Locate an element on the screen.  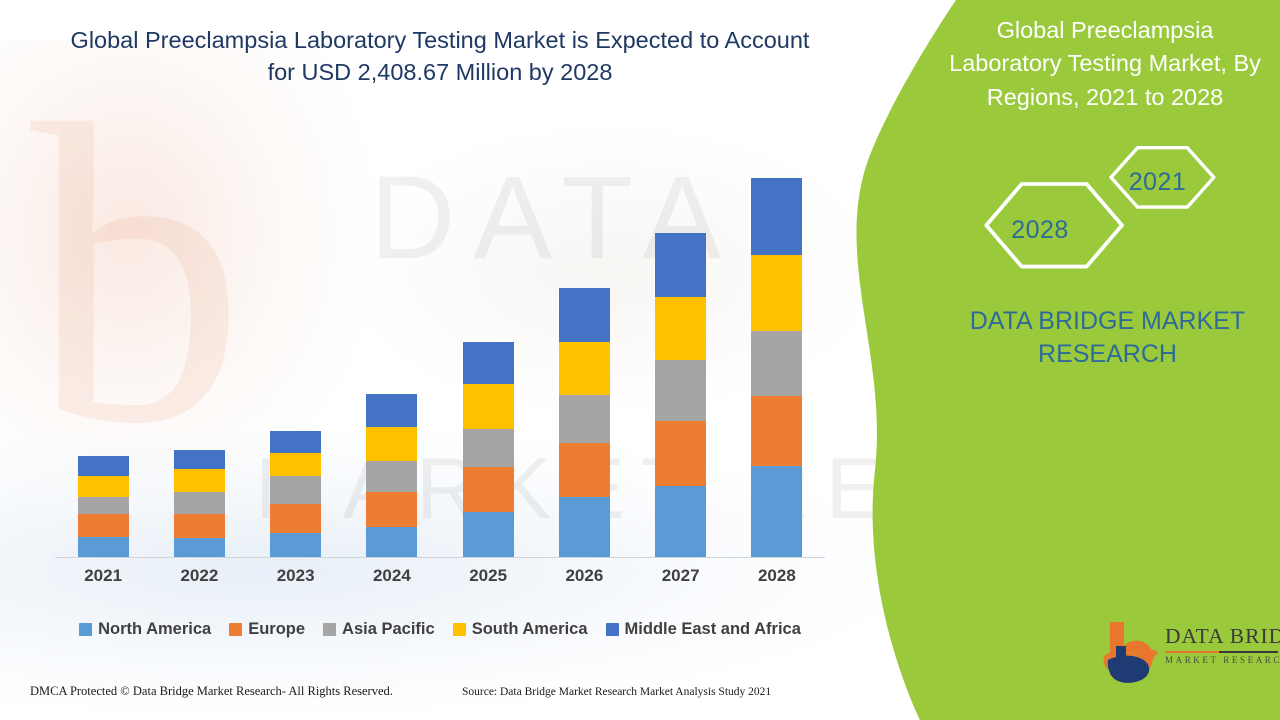
legend-item: Europe is located at coordinates (267, 629).